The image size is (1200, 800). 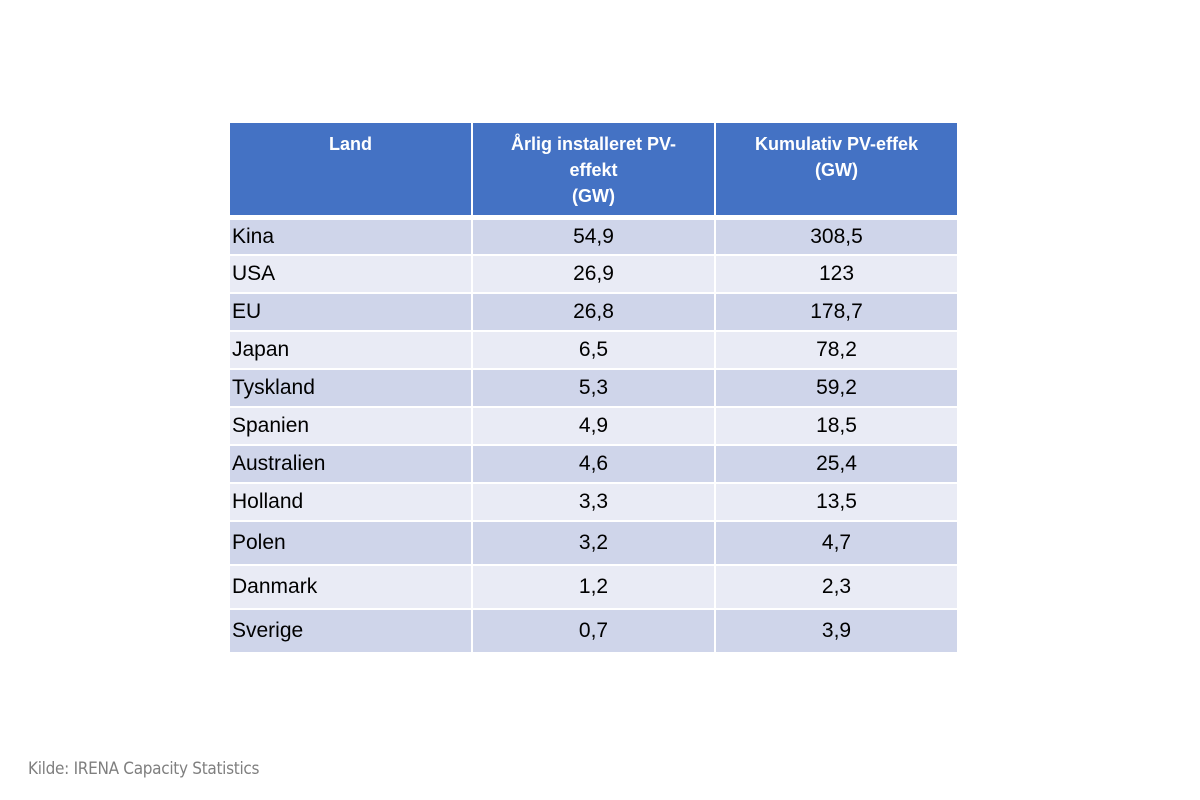 I want to click on table-row: Sverige 0,7 3,9, so click(x=593, y=631).